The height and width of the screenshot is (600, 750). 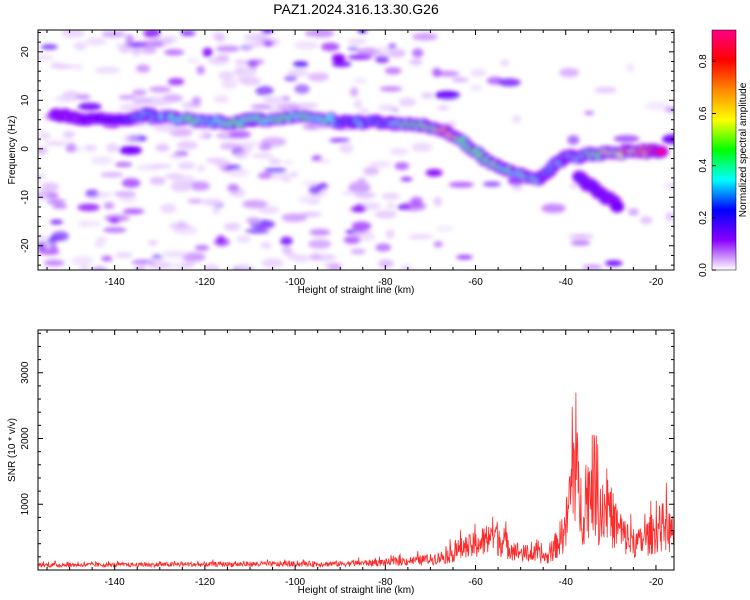 What do you see at coordinates (703, 217) in the screenshot?
I see `colorbar-tick-label: 0.2` at bounding box center [703, 217].